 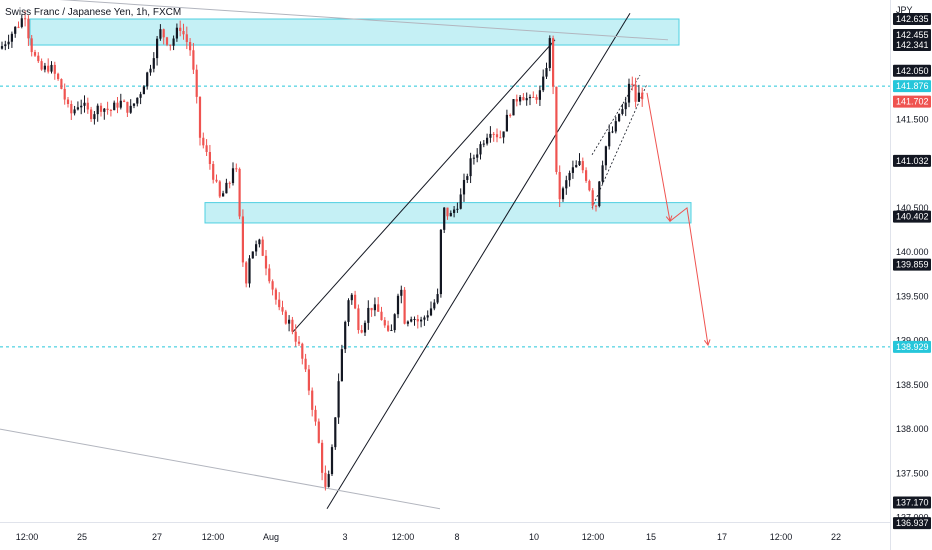 What do you see at coordinates (912, 19) in the screenshot?
I see `price-badge: 142.635` at bounding box center [912, 19].